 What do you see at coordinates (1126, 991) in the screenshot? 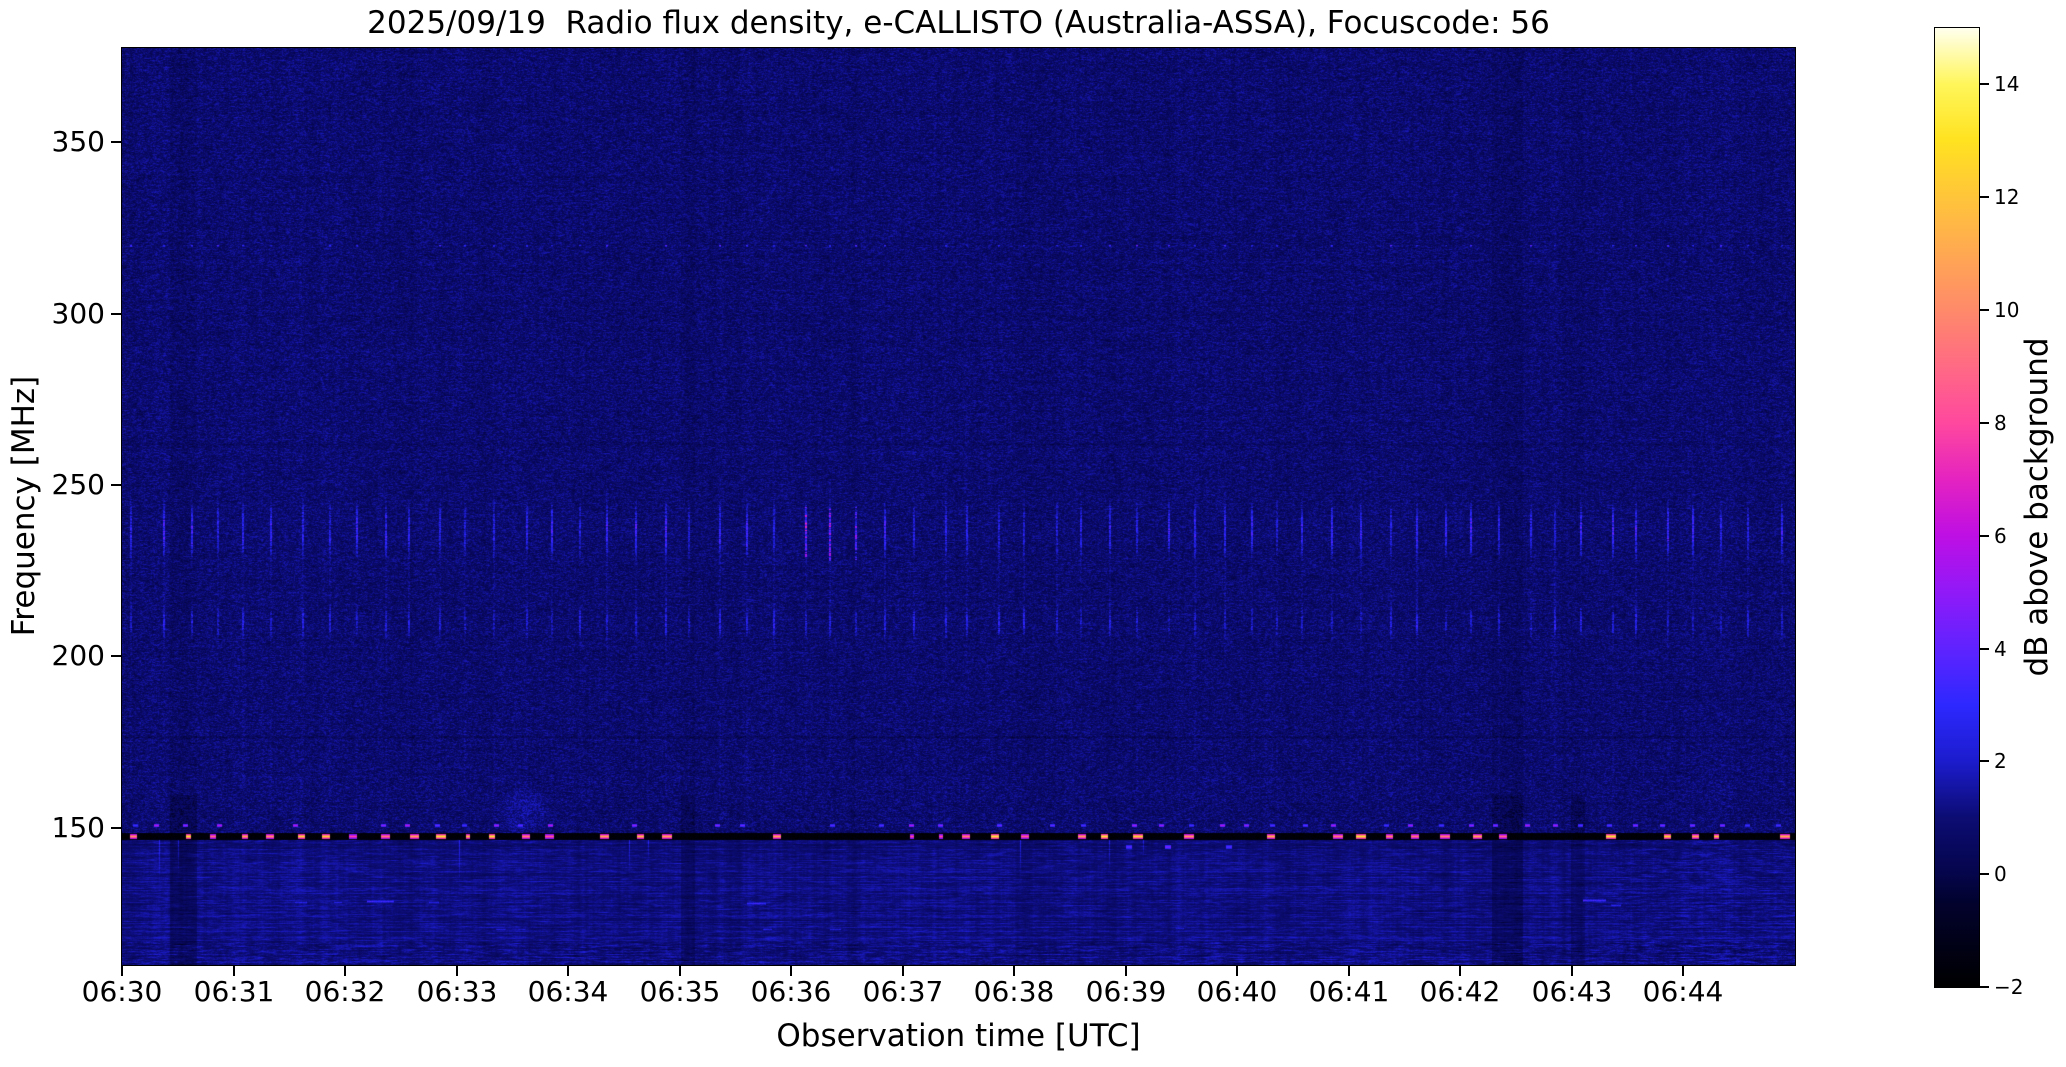
I see `x-tick-label: 06:39` at bounding box center [1126, 991].